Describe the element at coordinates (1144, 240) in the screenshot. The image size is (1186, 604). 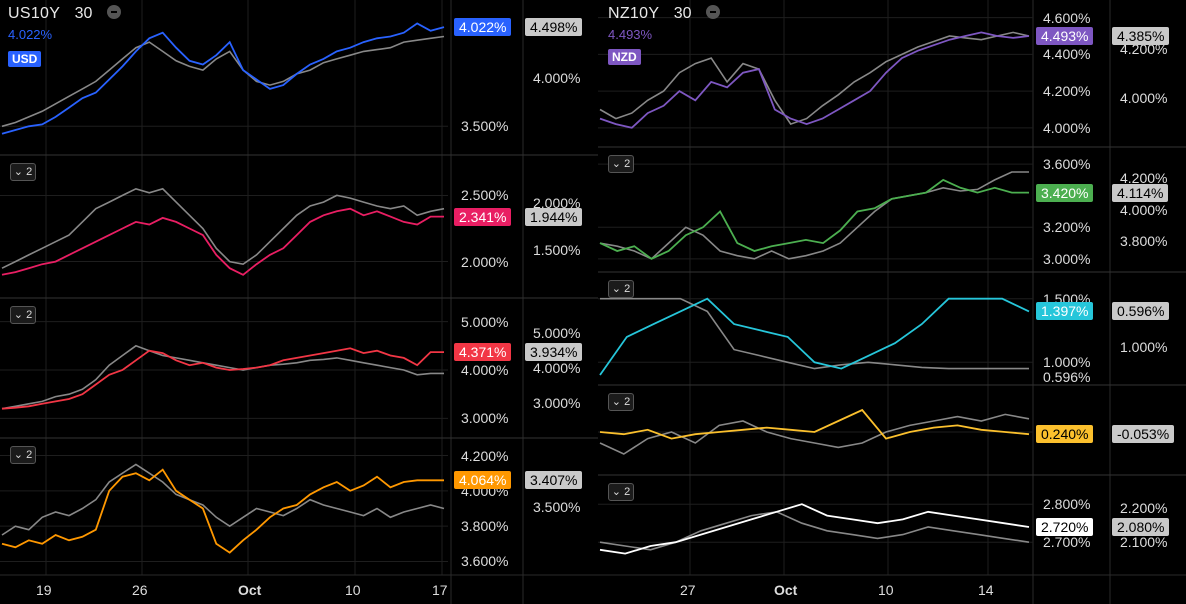
I see `compare-axis-tick: 3.800%` at that location.